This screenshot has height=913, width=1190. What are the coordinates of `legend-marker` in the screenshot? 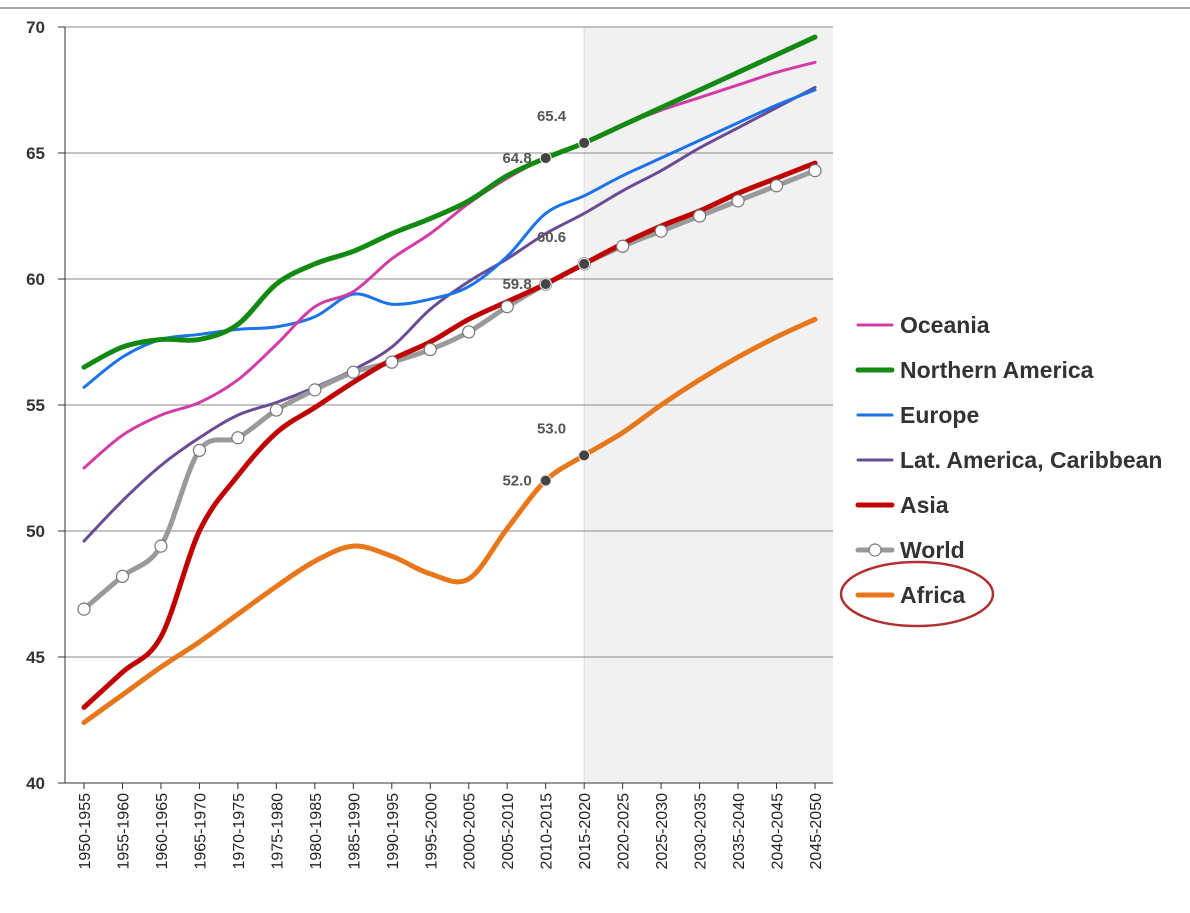 It's located at (875, 550).